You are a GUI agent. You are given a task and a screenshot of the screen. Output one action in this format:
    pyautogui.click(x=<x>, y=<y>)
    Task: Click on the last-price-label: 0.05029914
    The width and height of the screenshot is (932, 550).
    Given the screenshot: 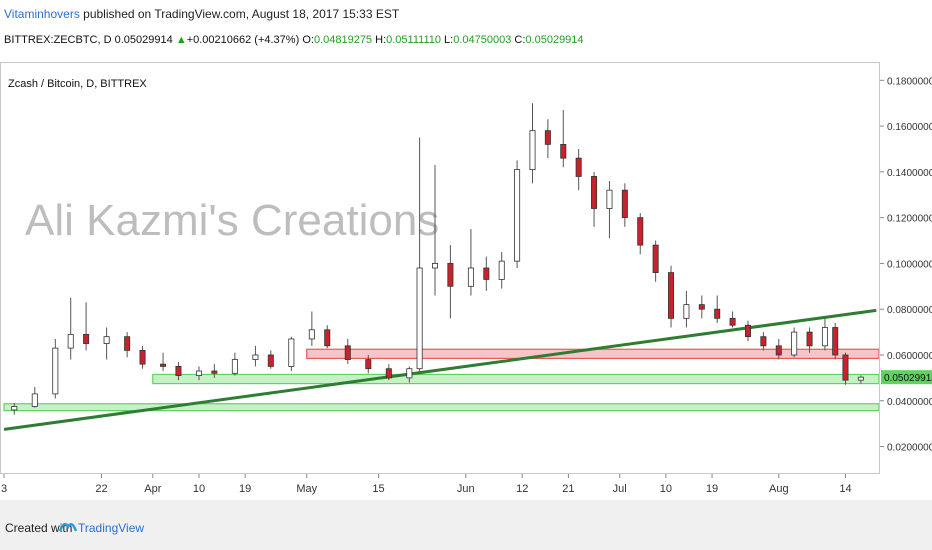 What is the action you would take?
    pyautogui.click(x=908, y=378)
    